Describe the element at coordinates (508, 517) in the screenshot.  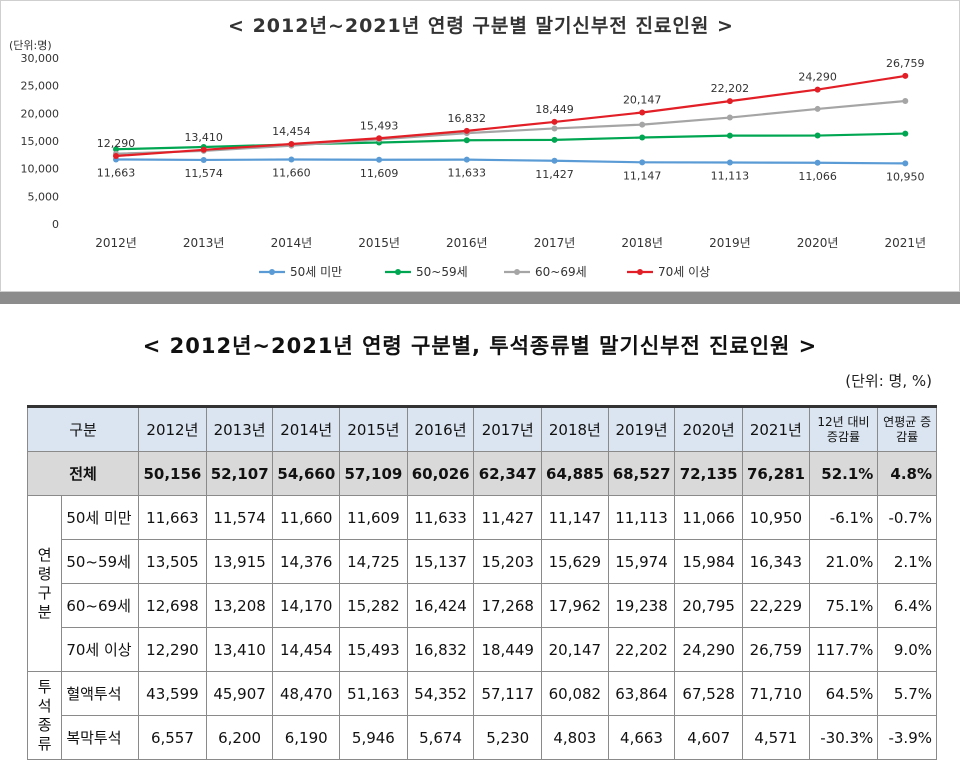
I see `cell-value: 11,427` at that location.